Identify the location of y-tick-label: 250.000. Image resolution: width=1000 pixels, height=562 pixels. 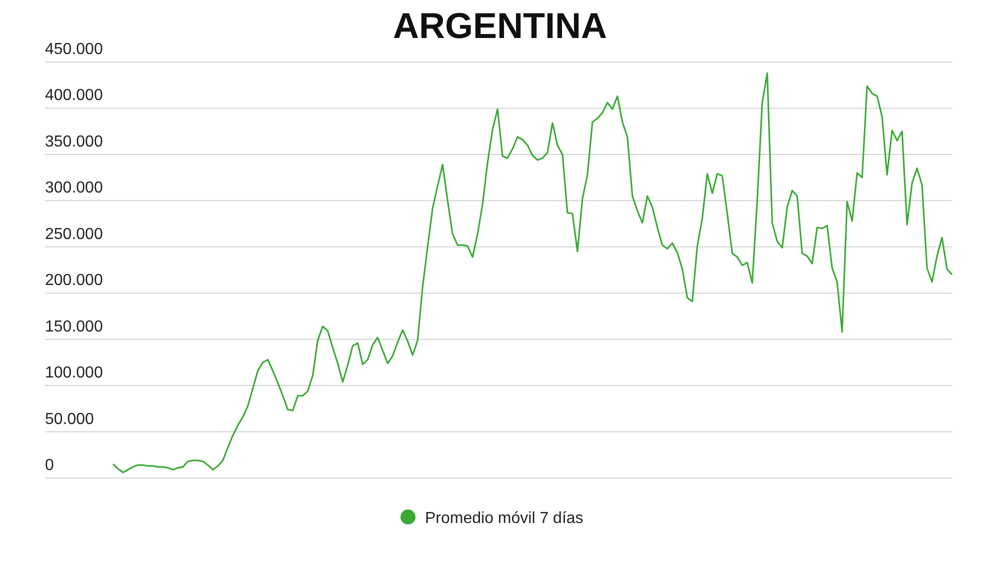
(74, 234).